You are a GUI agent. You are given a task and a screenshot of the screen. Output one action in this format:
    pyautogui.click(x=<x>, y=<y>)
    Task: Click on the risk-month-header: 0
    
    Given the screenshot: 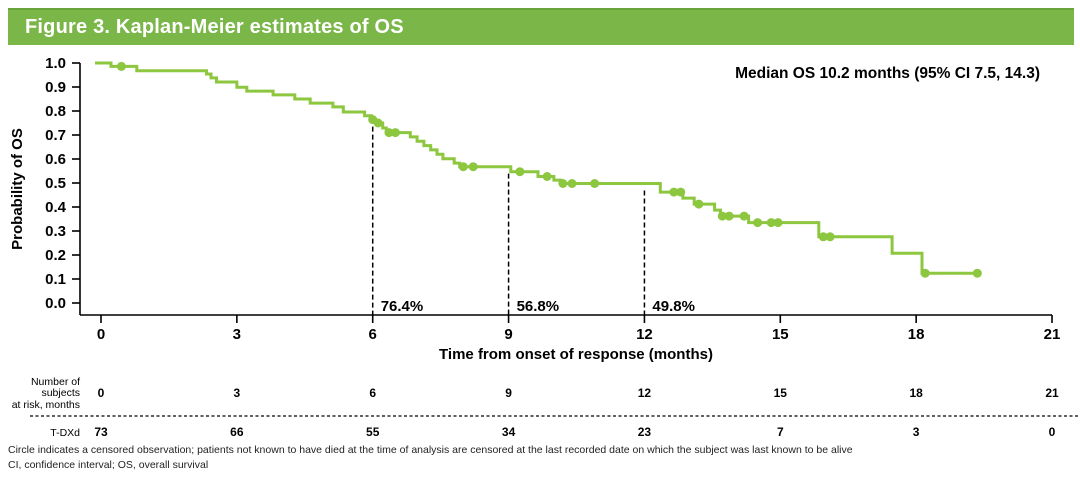 What is the action you would take?
    pyautogui.click(x=101, y=393)
    